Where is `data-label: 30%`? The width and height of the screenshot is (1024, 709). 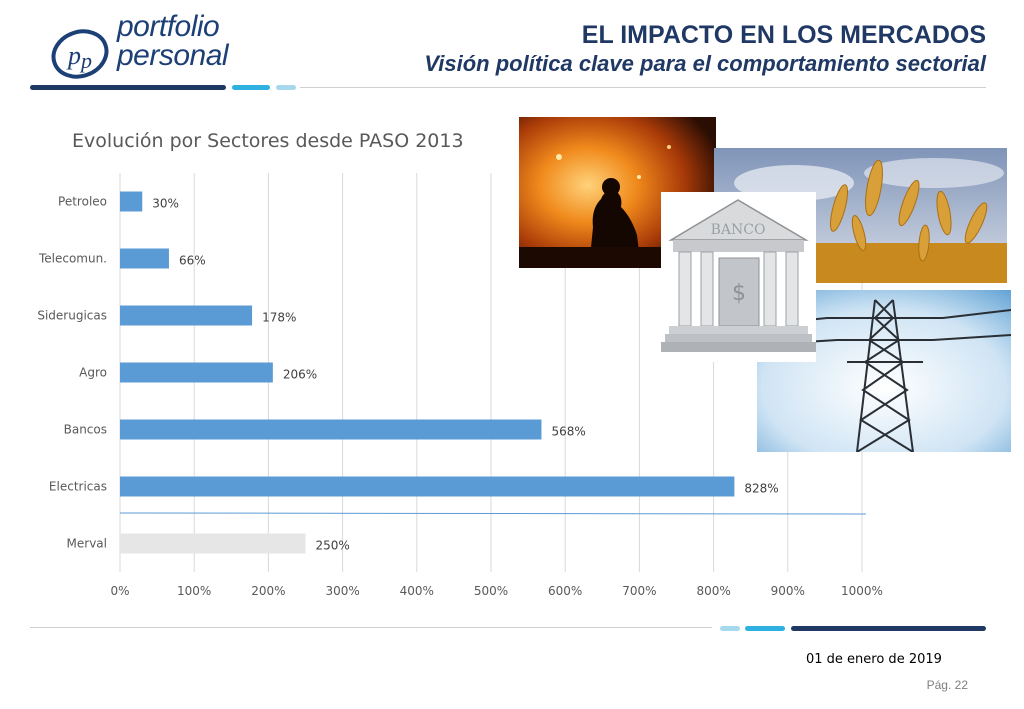 data-label: 30% is located at coordinates (165, 204).